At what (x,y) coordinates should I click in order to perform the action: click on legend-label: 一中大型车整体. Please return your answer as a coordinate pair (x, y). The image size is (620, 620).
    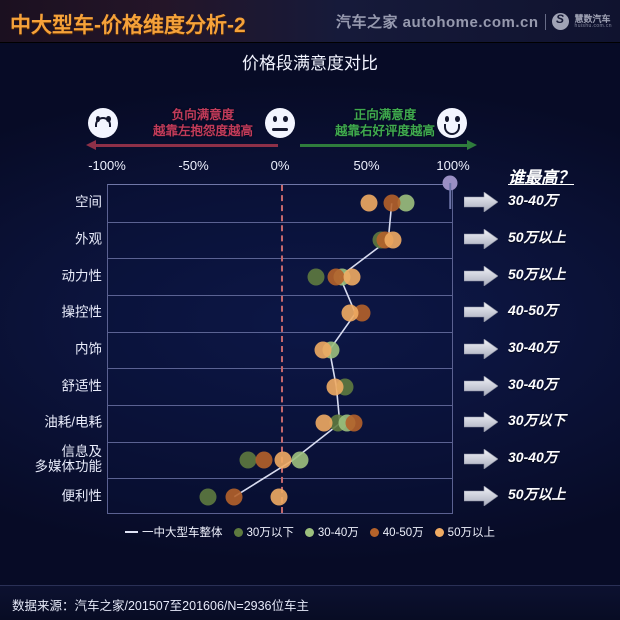
    Looking at the image, I should click on (182, 533).